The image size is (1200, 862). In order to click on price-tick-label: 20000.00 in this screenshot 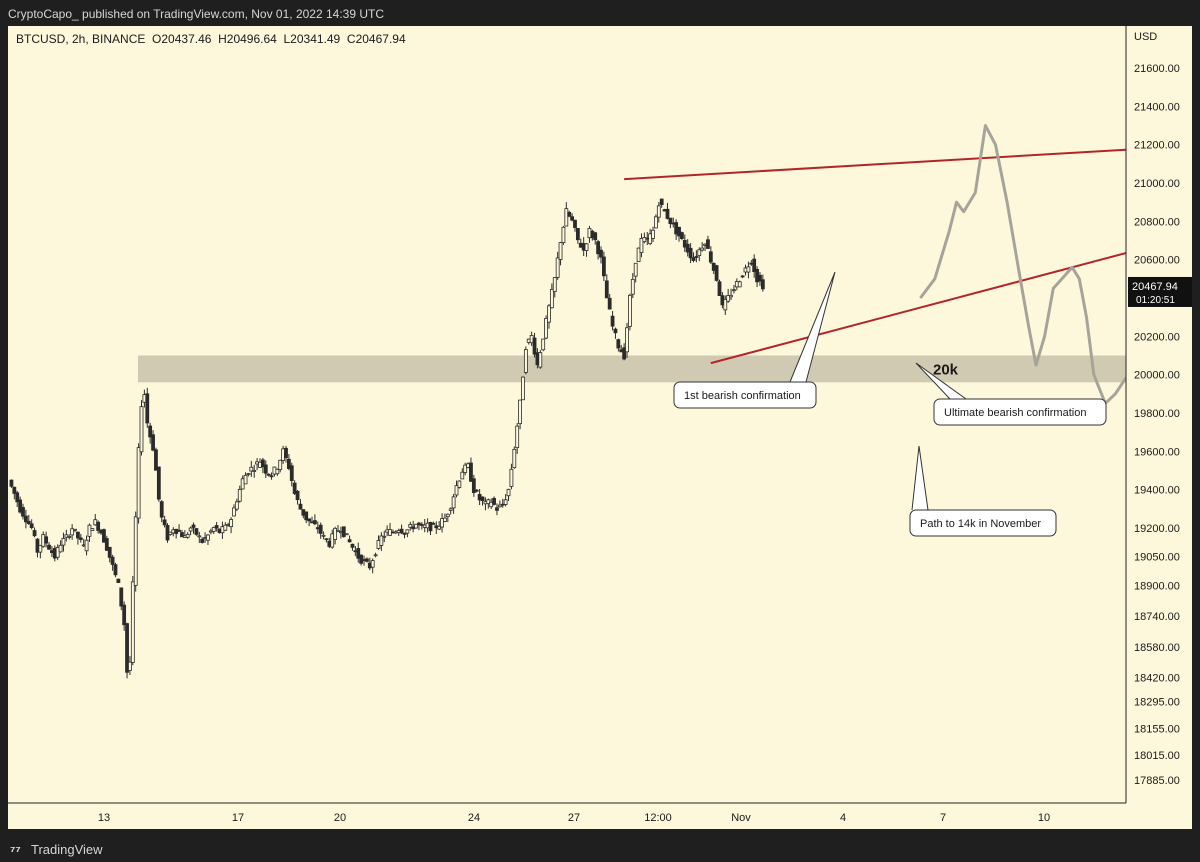, I will do `click(1157, 376)`.